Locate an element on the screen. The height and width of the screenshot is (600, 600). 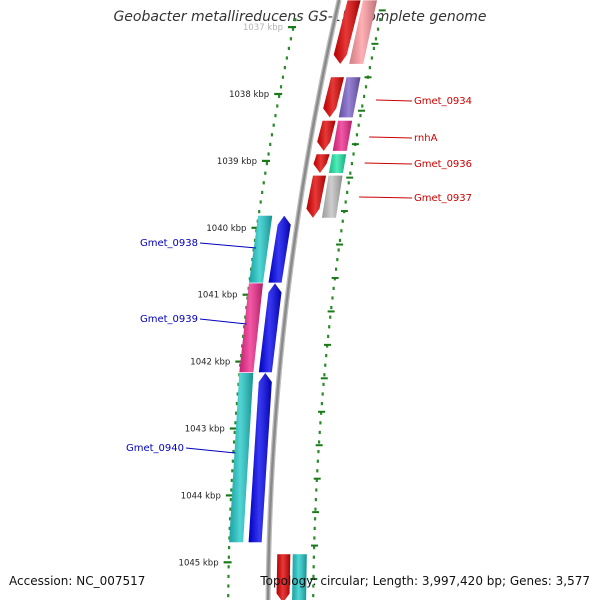
backbone is located at coordinates (303, 300).